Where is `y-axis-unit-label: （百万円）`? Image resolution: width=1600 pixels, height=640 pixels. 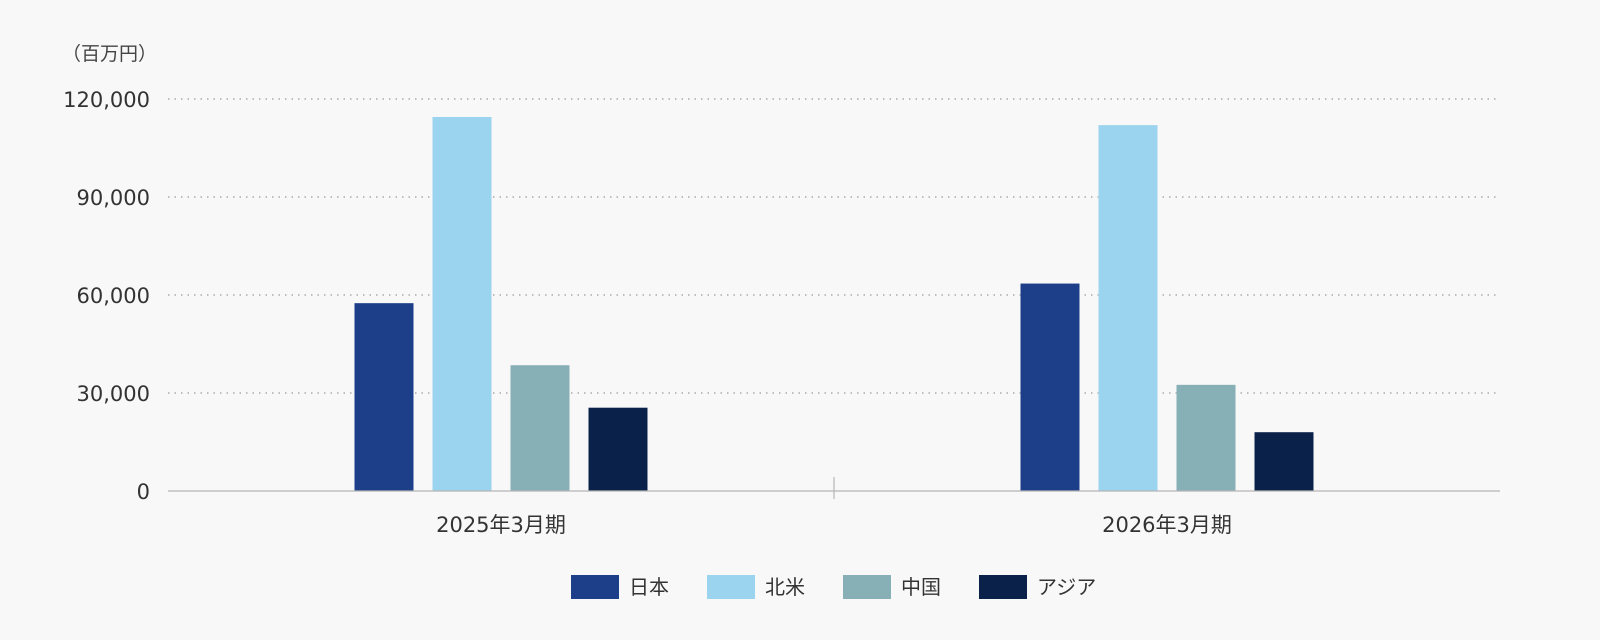
y-axis-unit-label: （百万円） is located at coordinates (109, 54).